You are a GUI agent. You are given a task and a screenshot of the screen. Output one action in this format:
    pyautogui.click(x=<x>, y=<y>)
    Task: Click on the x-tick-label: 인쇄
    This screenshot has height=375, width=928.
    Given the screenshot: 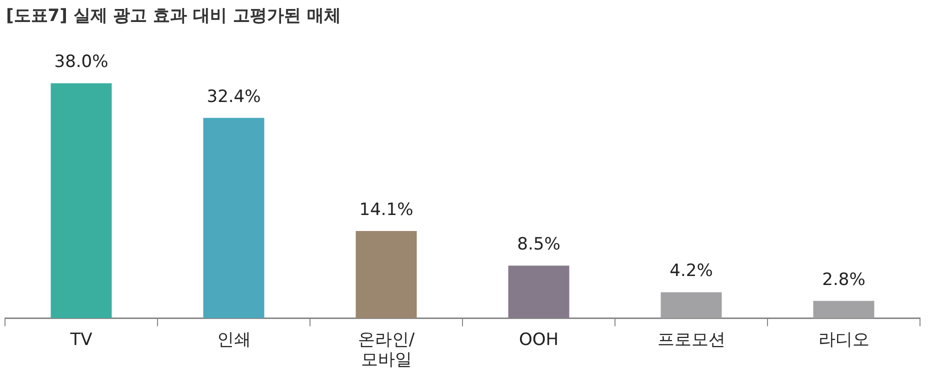 What is the action you would take?
    pyautogui.click(x=233, y=340)
    